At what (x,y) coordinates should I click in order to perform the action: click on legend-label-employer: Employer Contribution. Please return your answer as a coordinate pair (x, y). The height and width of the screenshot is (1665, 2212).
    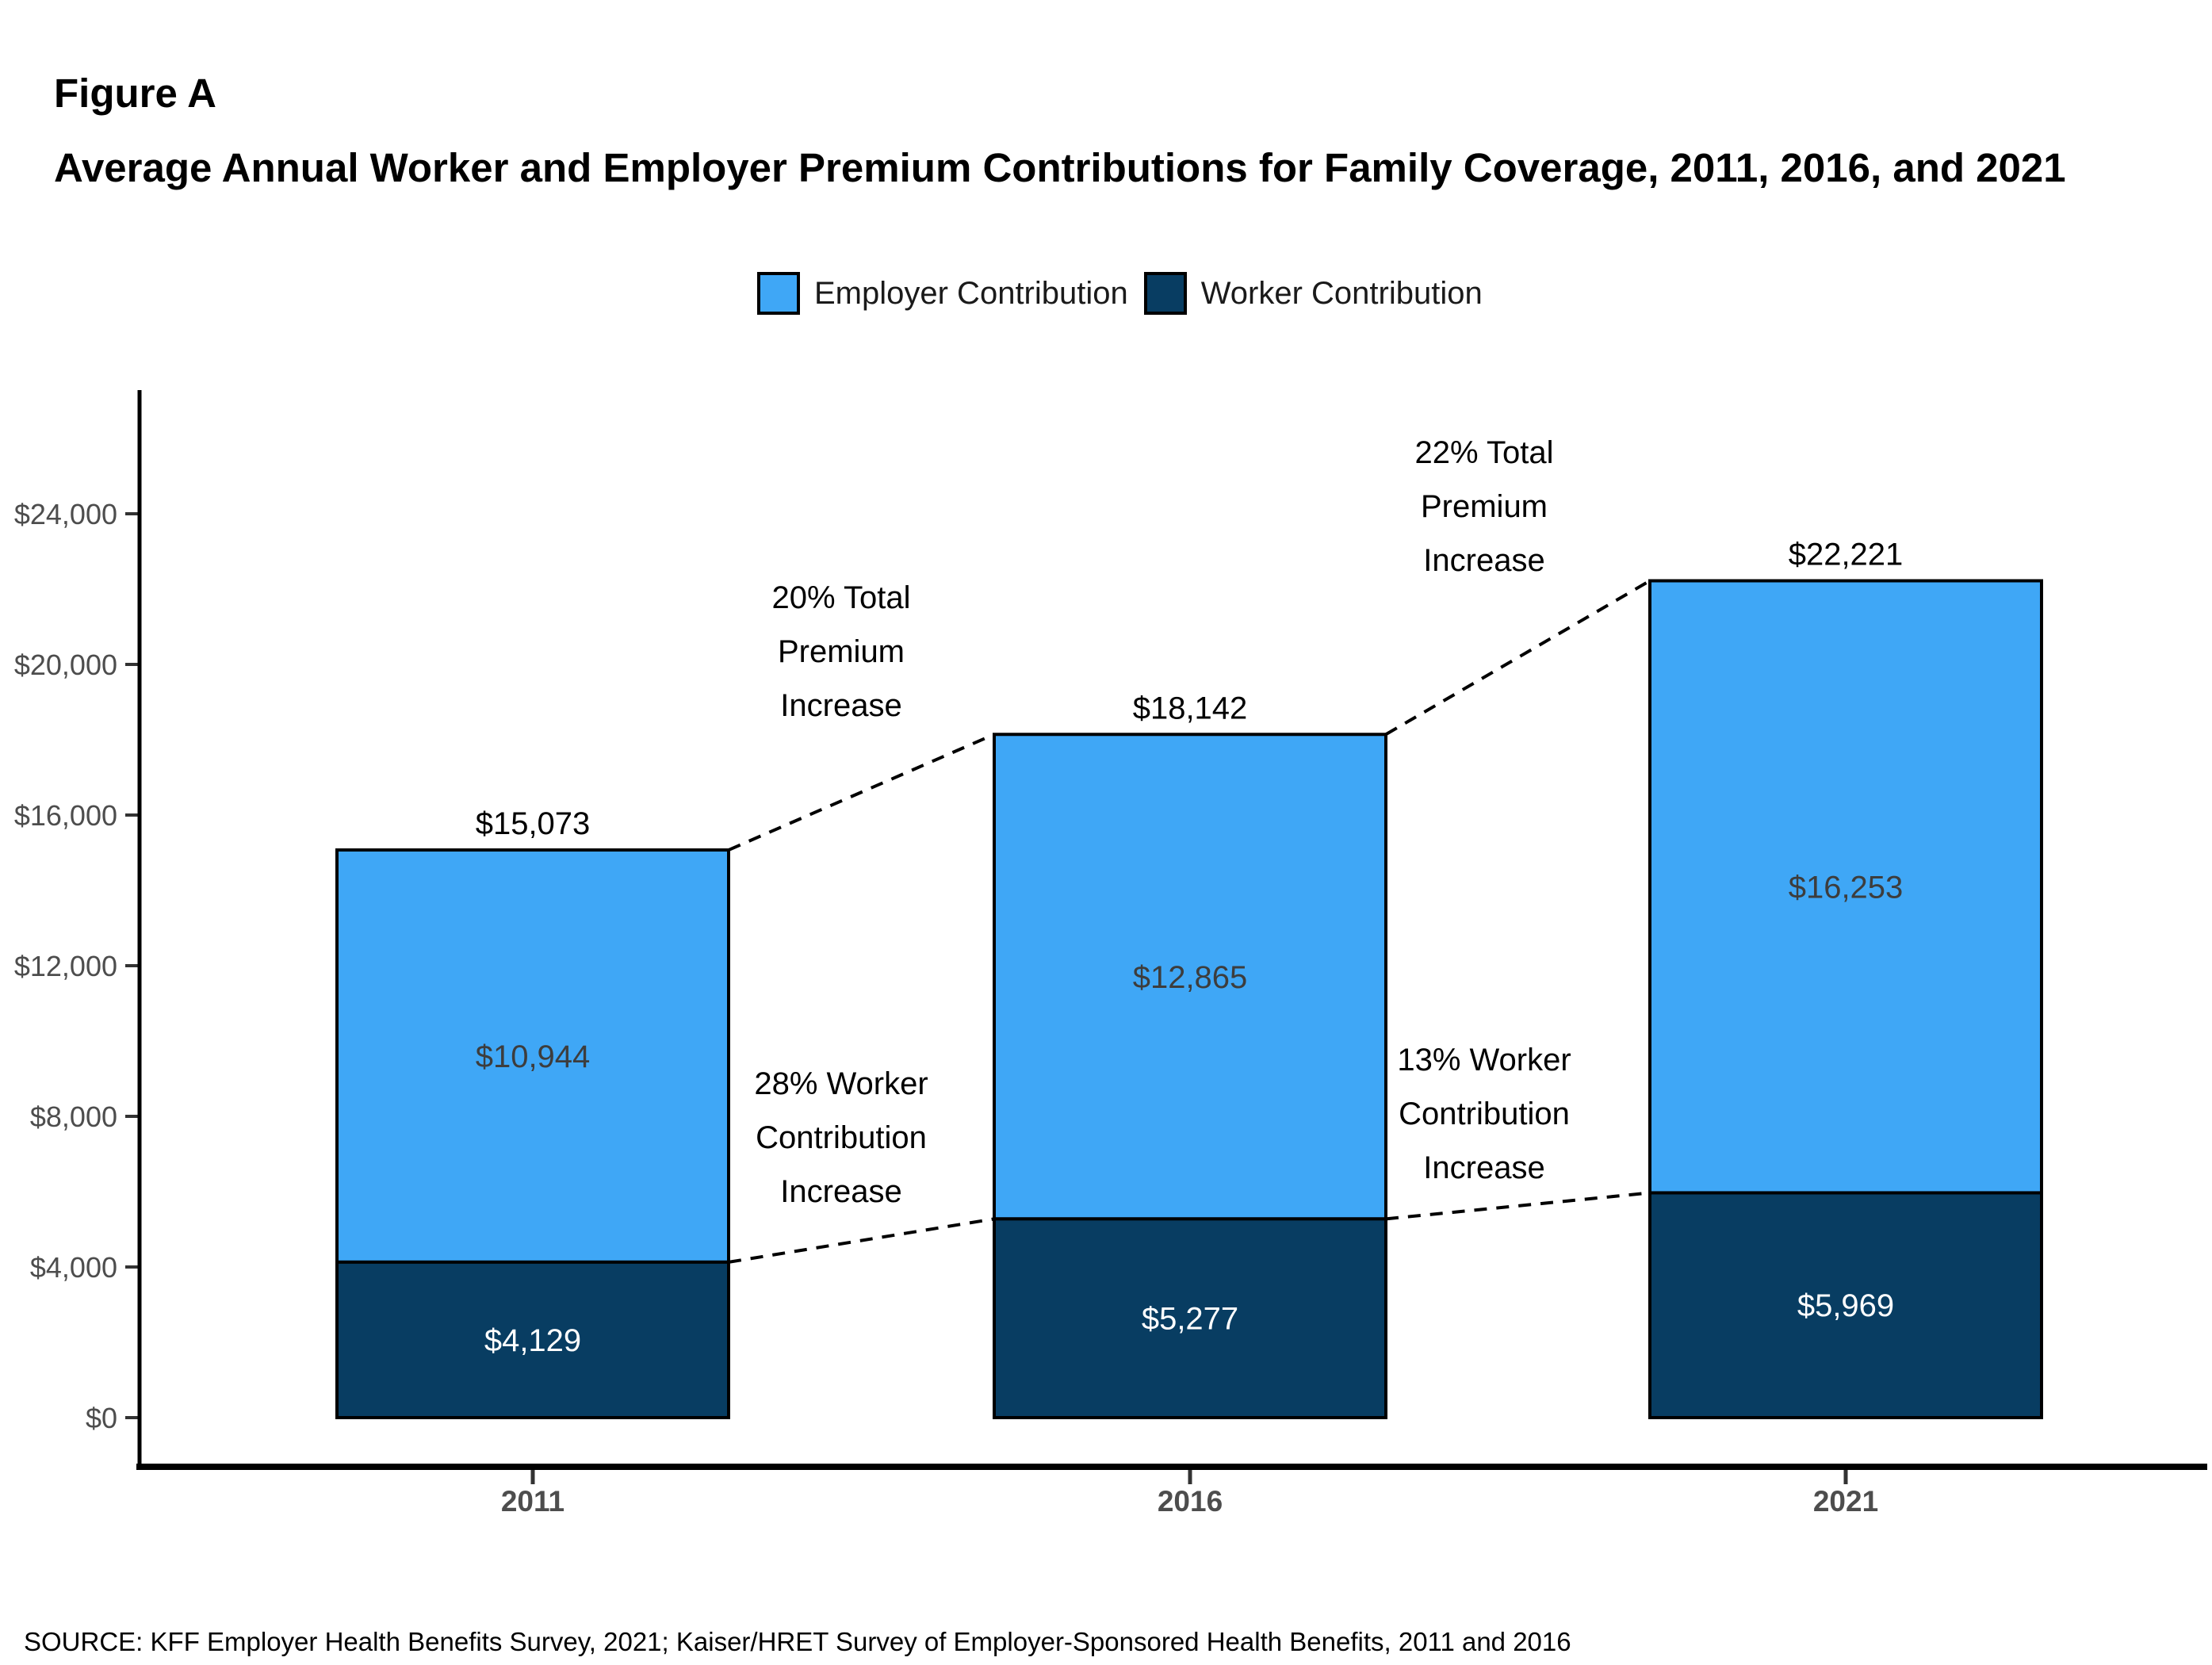
    Looking at the image, I should click on (971, 293).